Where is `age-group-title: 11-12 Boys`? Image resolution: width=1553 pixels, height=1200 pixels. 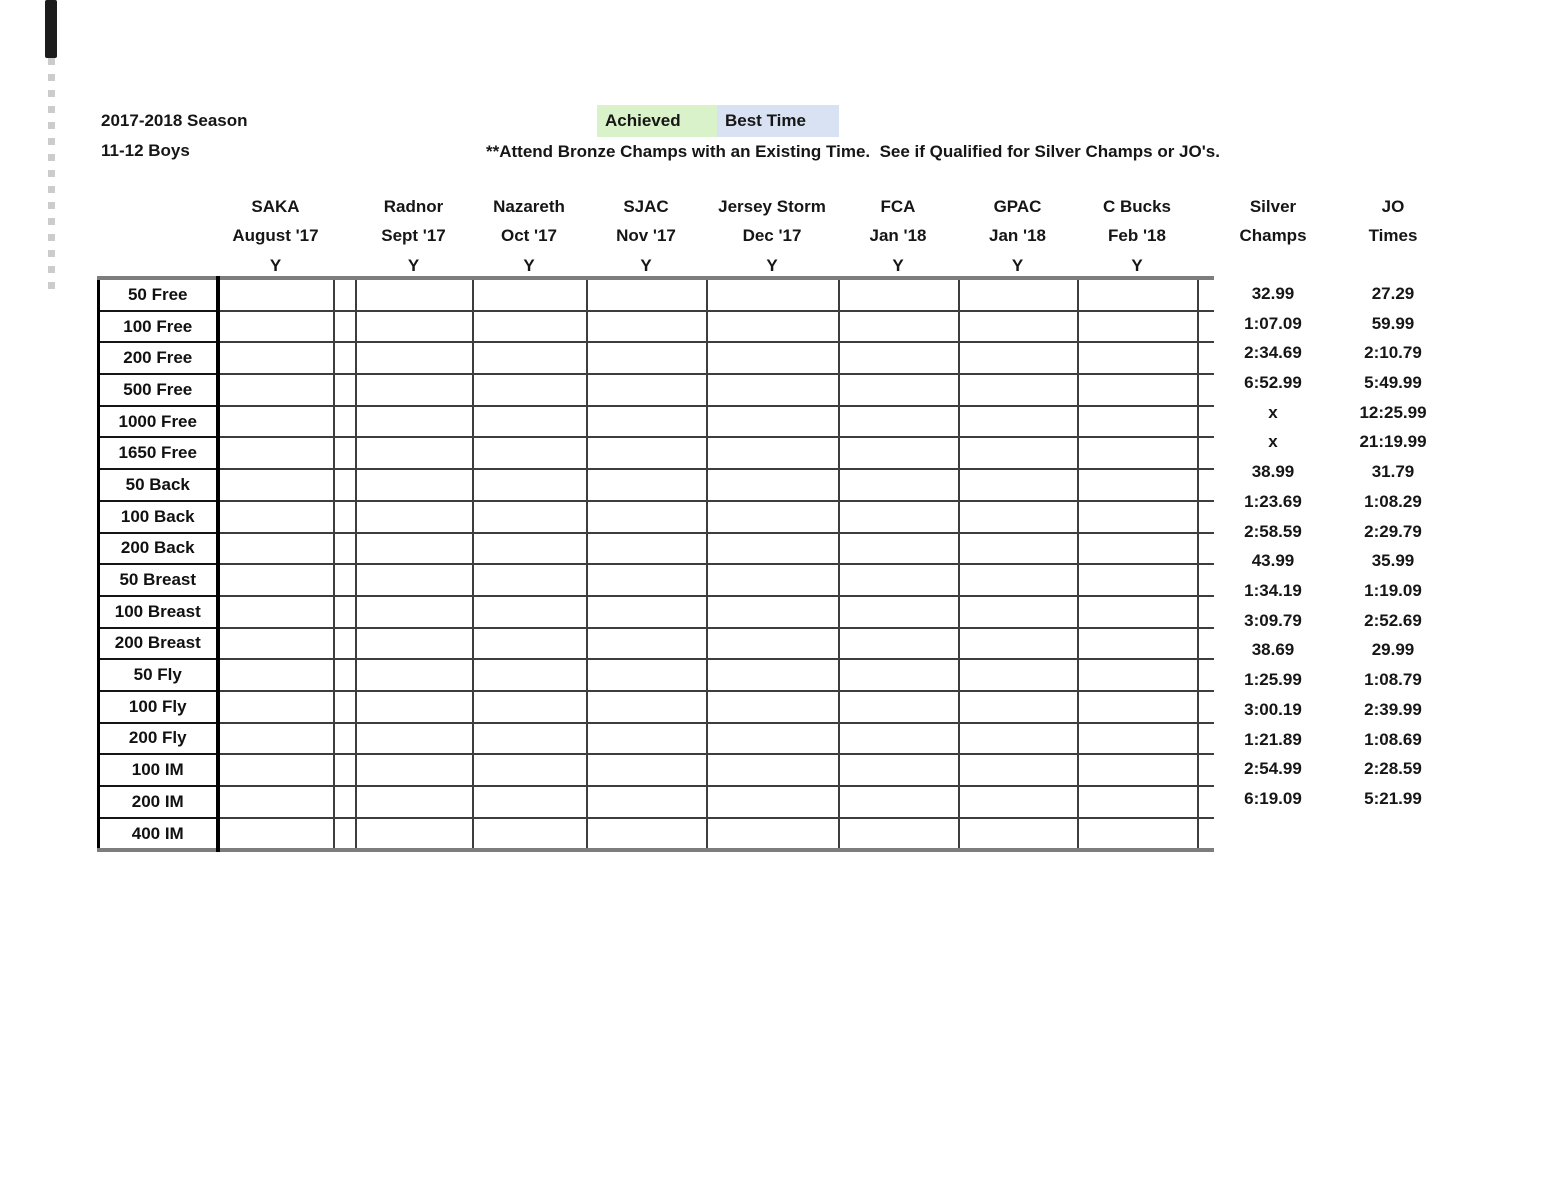 age-group-title: 11-12 Boys is located at coordinates (145, 150).